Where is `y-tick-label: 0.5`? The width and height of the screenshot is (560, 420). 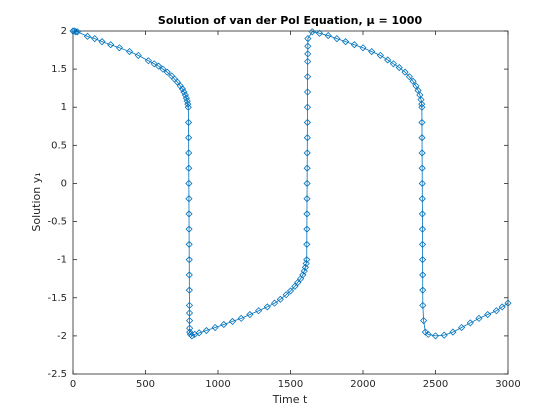
y-tick-label: 0.5 is located at coordinates (59, 145).